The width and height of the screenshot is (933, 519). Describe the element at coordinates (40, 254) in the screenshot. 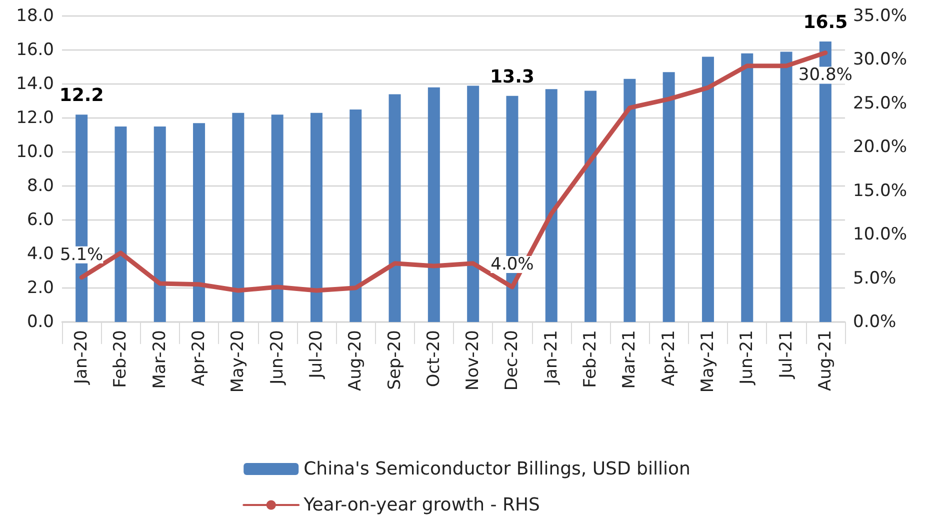

I see `y-tick-label: 4.0` at that location.